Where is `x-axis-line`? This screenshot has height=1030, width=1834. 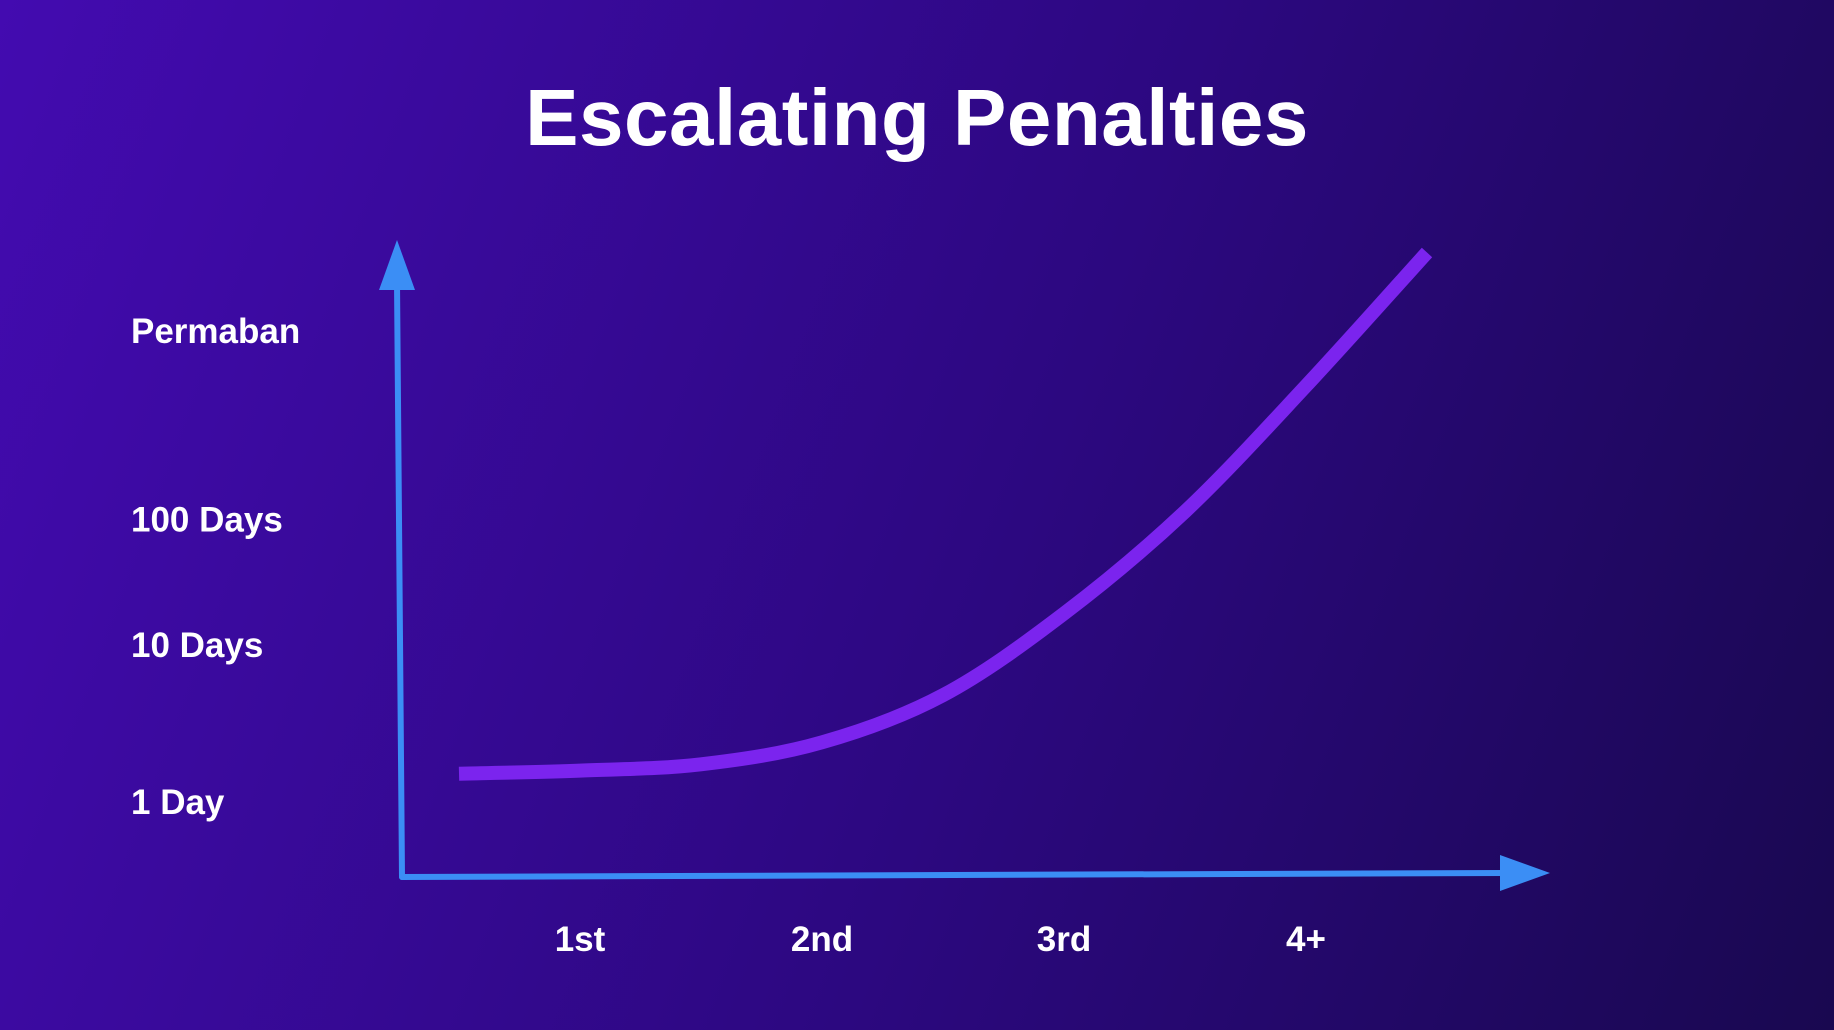 x-axis-line is located at coordinates (953, 875).